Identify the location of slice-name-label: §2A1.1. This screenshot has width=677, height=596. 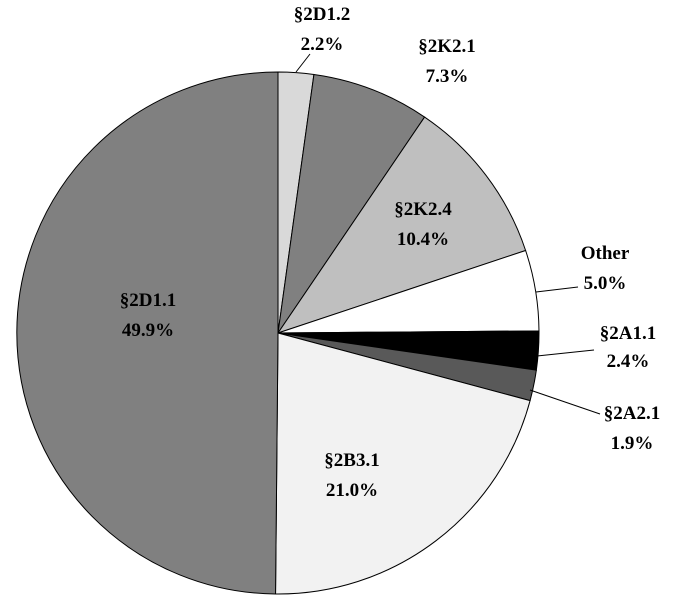
(628, 333).